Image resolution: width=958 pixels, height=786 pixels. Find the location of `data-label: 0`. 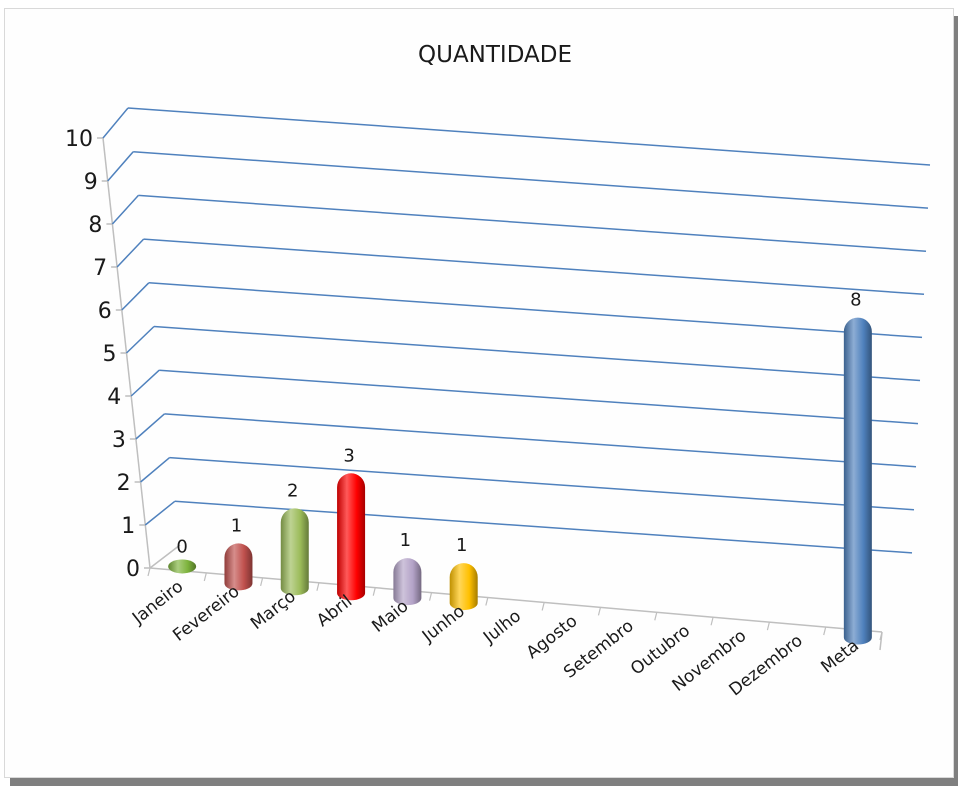

data-label: 0 is located at coordinates (181, 546).